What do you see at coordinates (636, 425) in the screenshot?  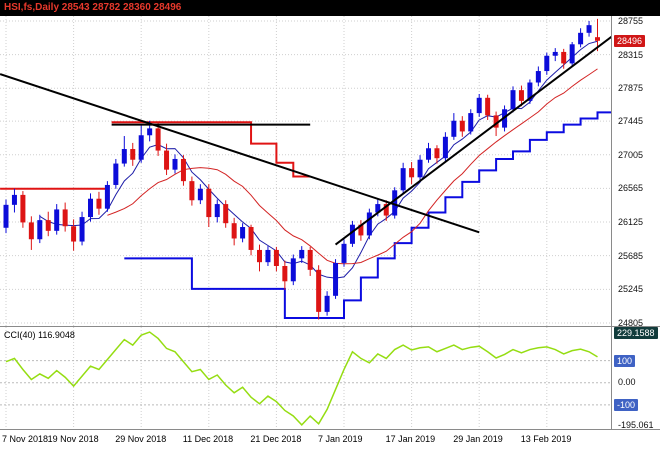 I see `cci-min-label: -195.061` at bounding box center [636, 425].